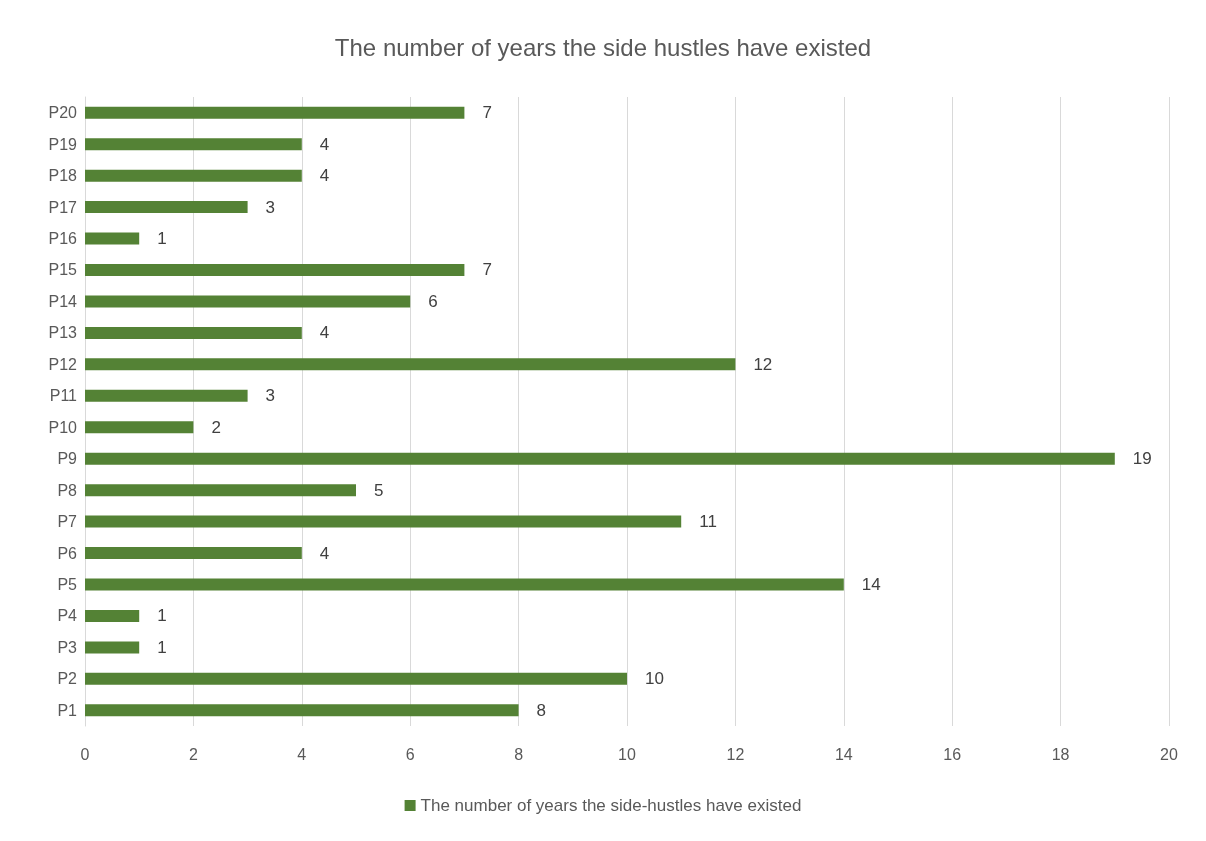 The width and height of the screenshot is (1206, 841). Describe the element at coordinates (63, 113) in the screenshot. I see `y-tick-label: P20` at that location.